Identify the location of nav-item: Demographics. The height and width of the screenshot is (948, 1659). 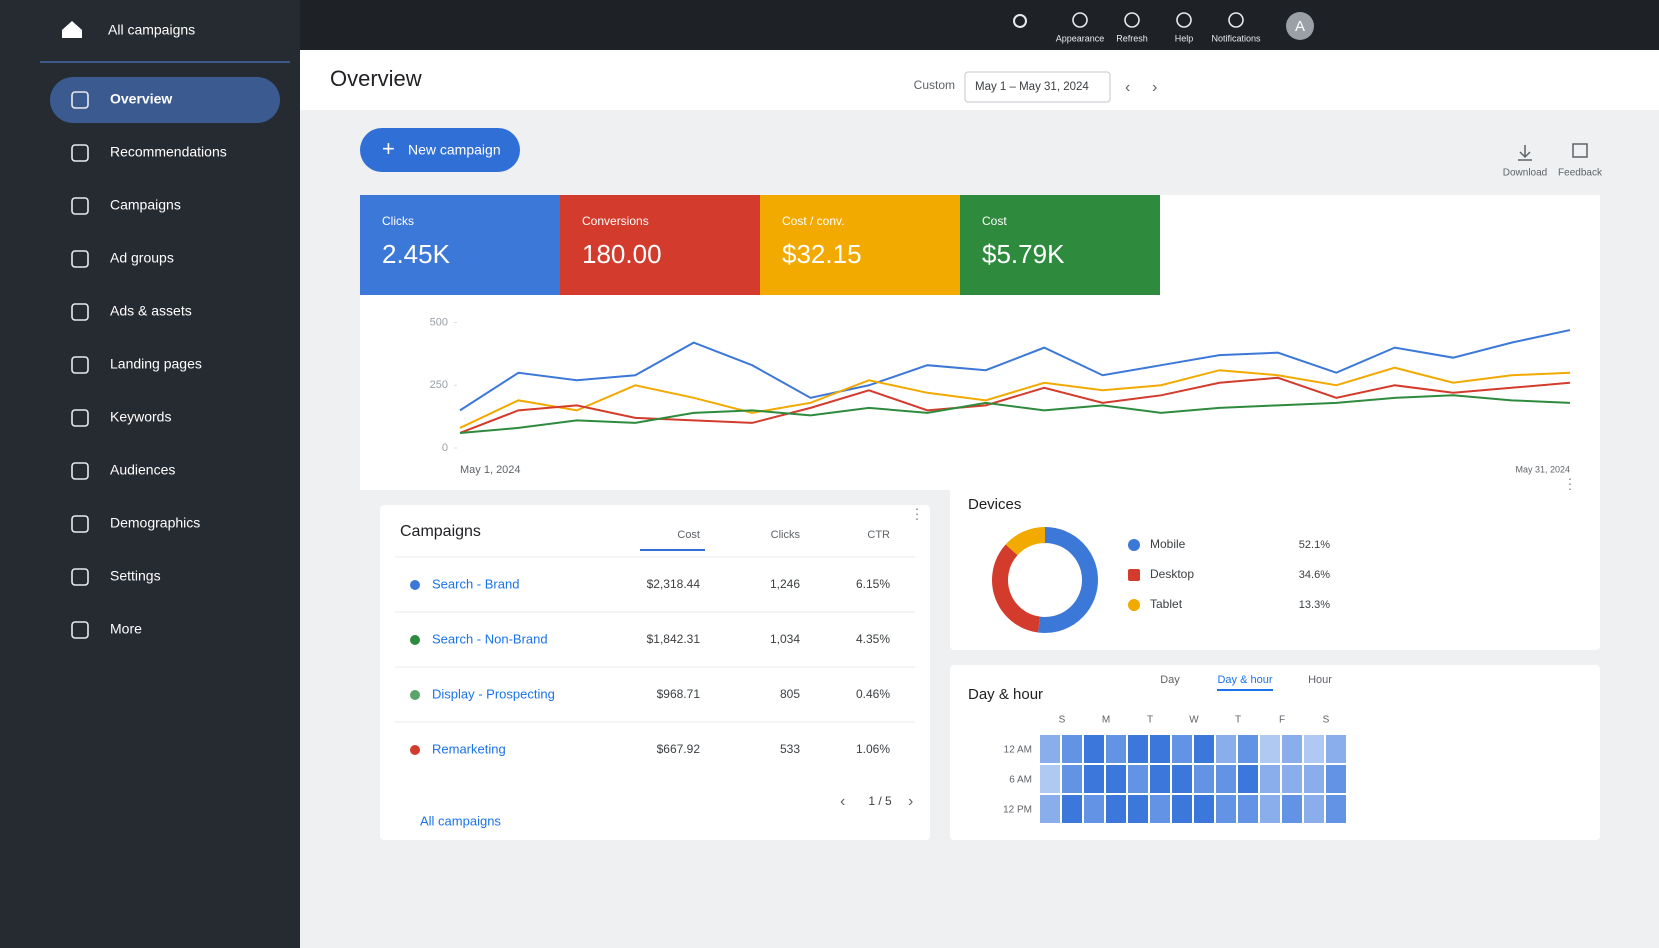
(155, 523).